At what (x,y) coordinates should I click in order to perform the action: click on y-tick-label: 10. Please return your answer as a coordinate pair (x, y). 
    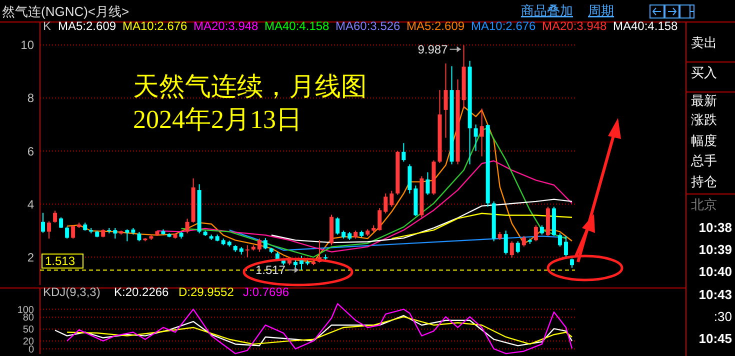
    Looking at the image, I should click on (27, 45).